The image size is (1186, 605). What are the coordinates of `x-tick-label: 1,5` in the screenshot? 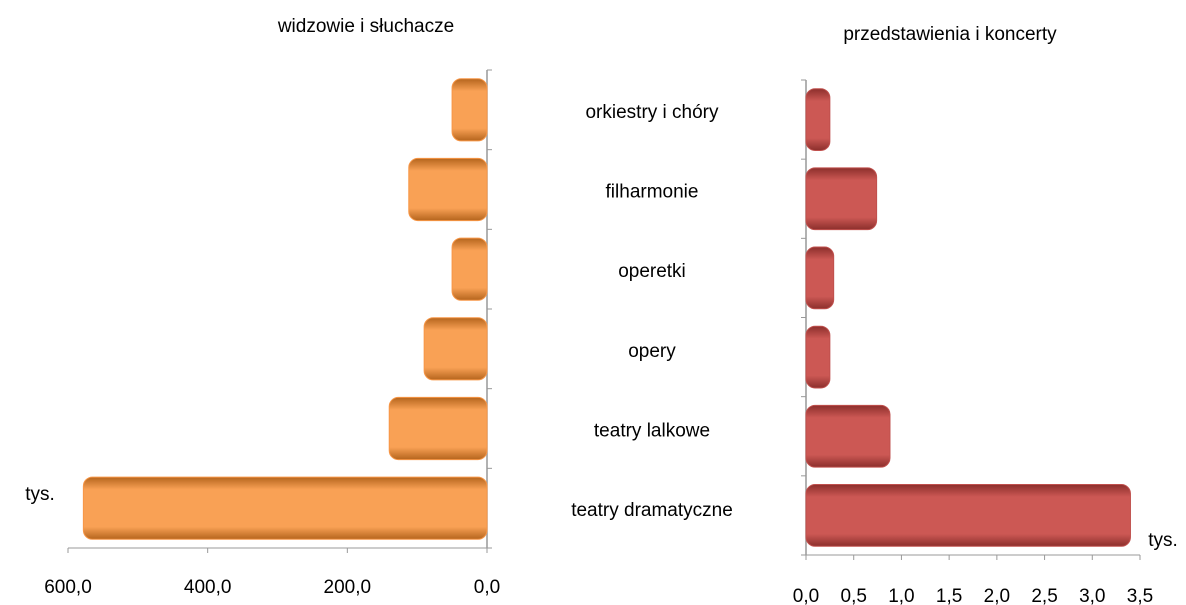 It's located at (949, 595).